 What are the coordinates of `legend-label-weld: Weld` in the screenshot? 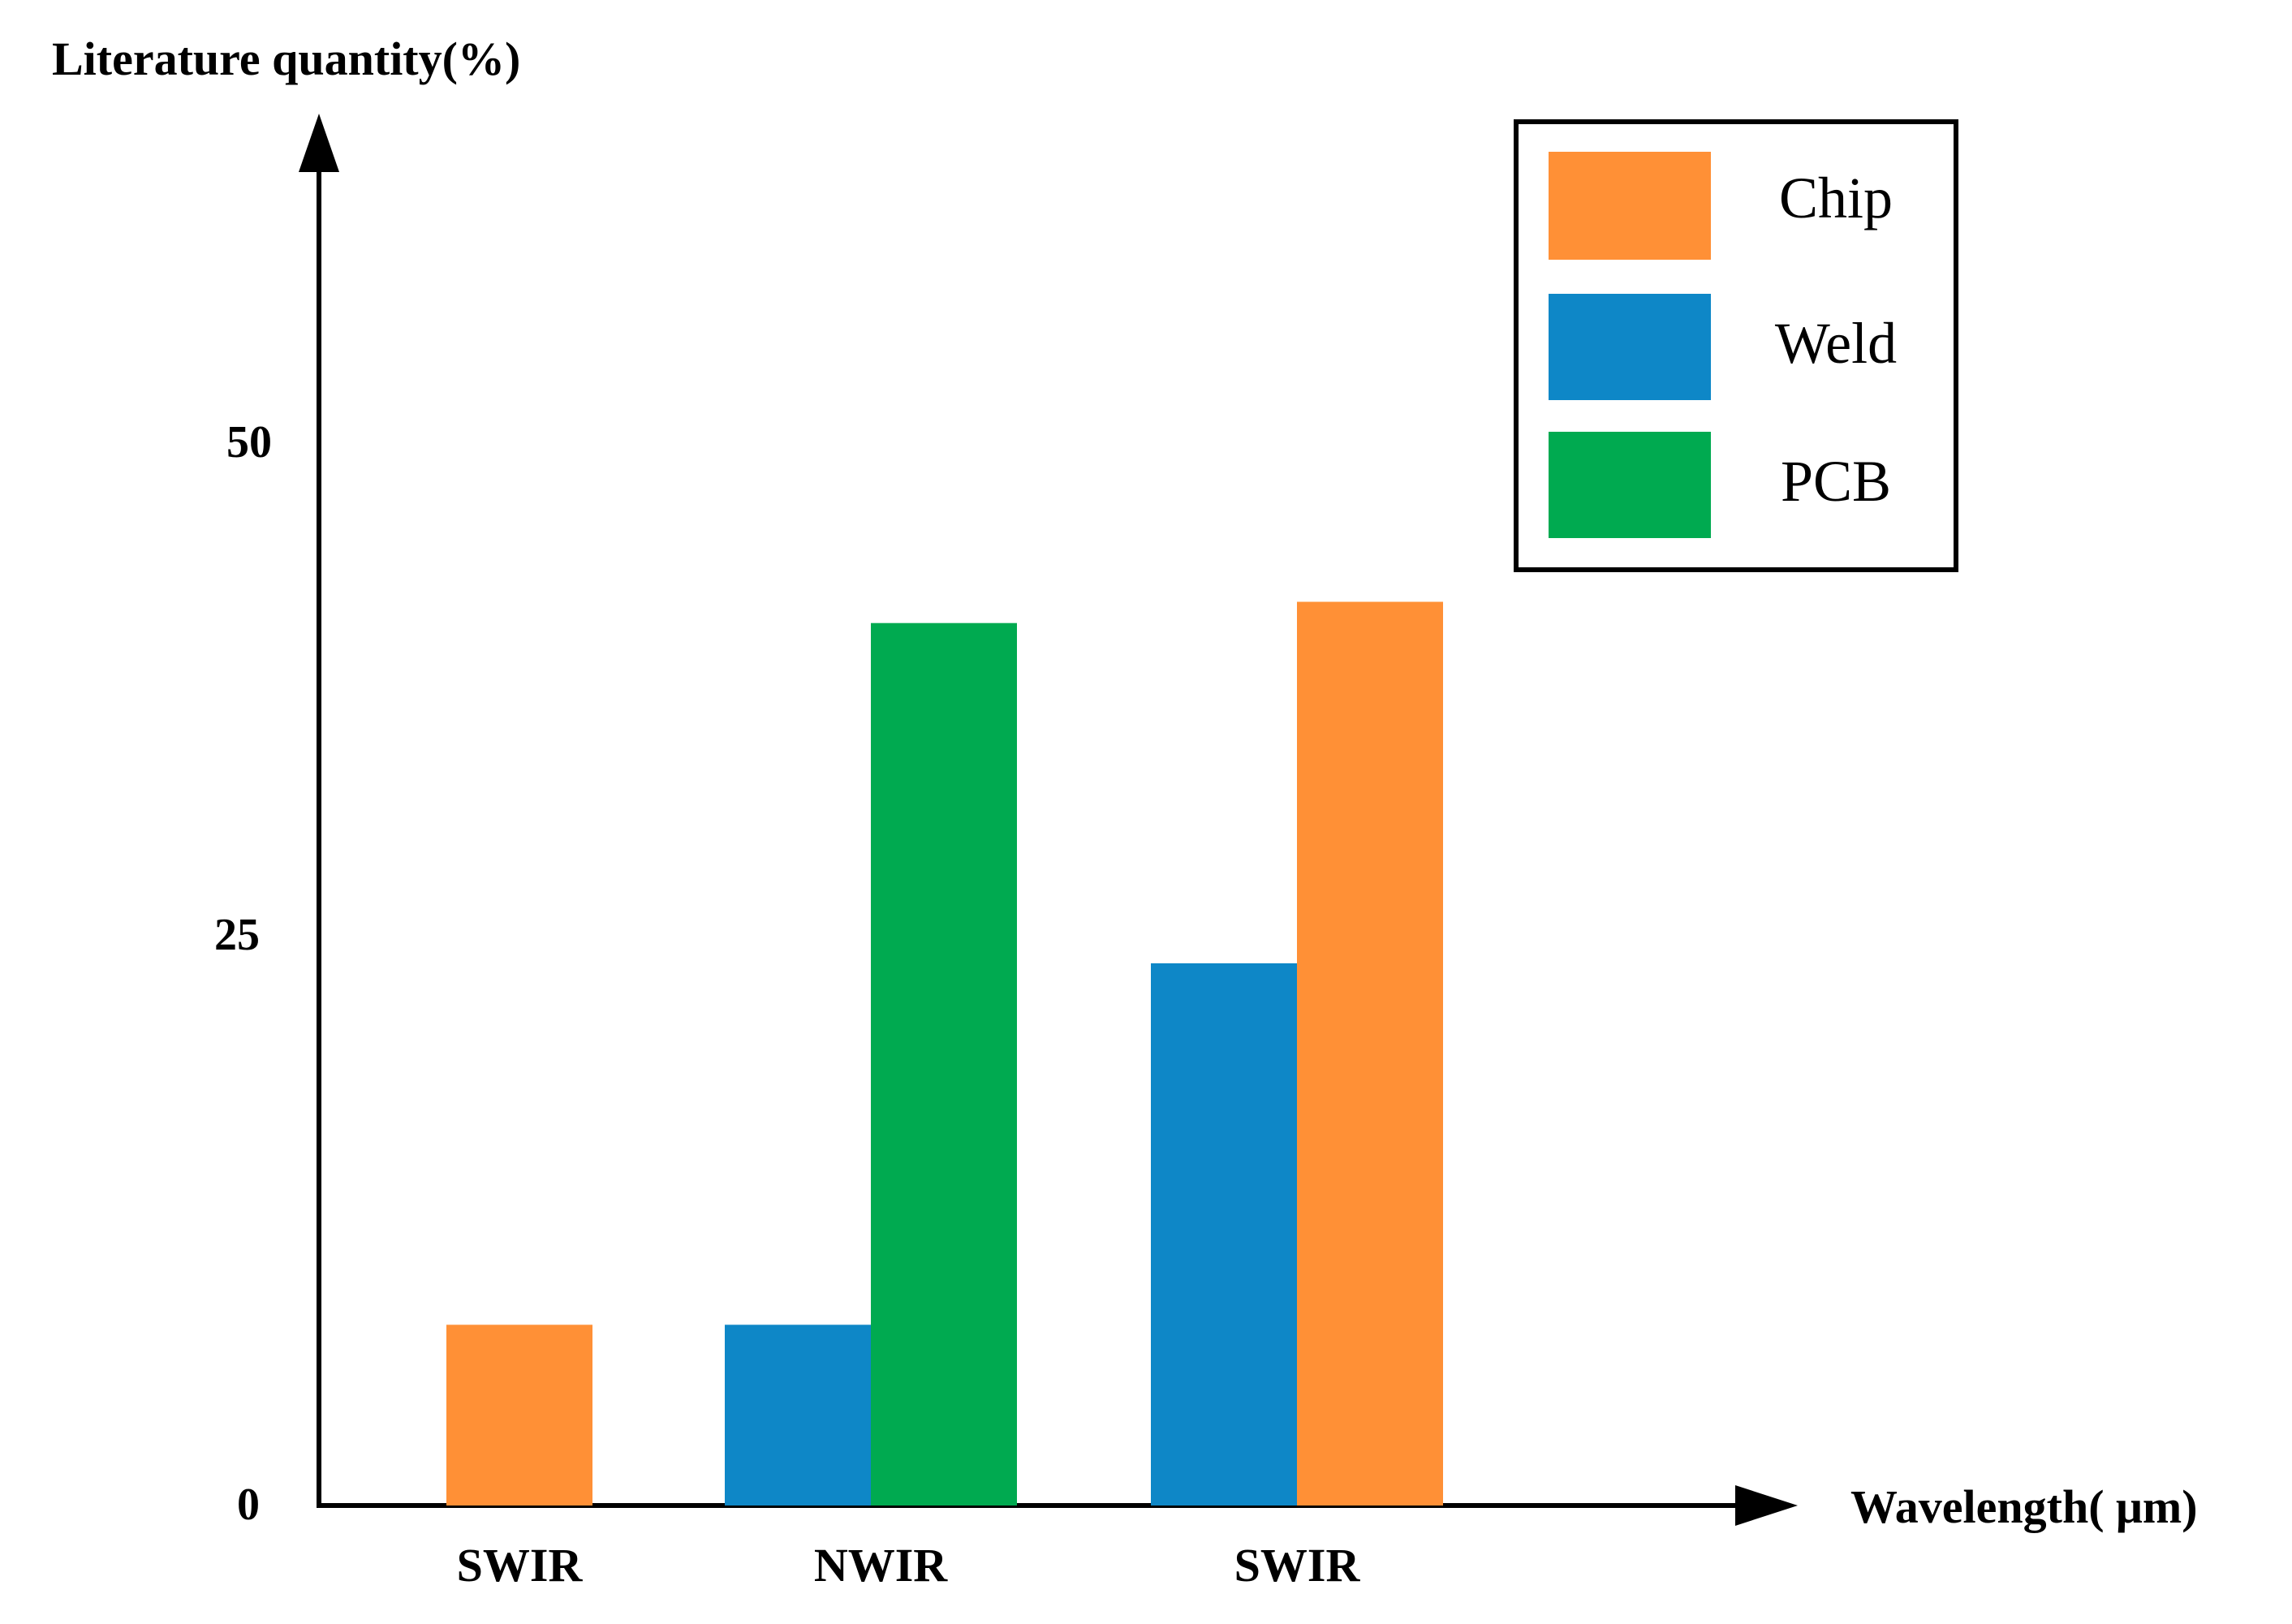 It's located at (1836, 344).